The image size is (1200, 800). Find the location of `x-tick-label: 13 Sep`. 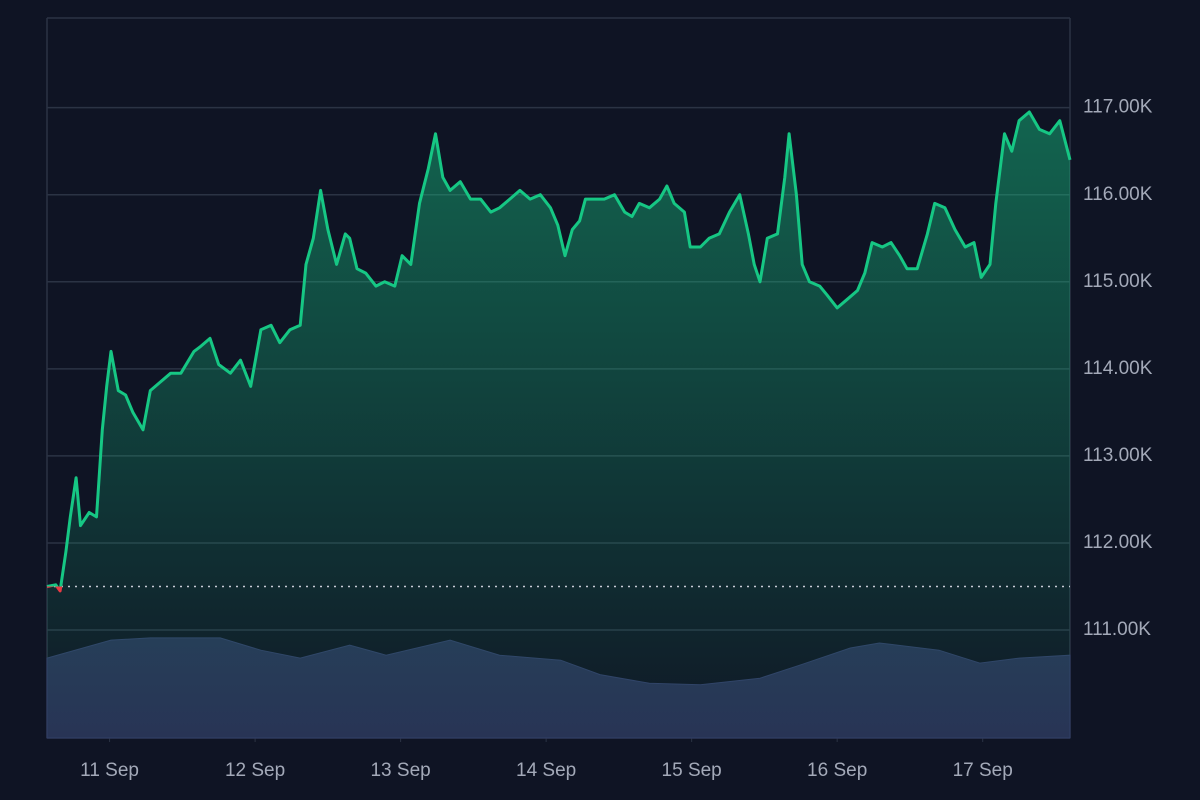

x-tick-label: 13 Sep is located at coordinates (400, 770).